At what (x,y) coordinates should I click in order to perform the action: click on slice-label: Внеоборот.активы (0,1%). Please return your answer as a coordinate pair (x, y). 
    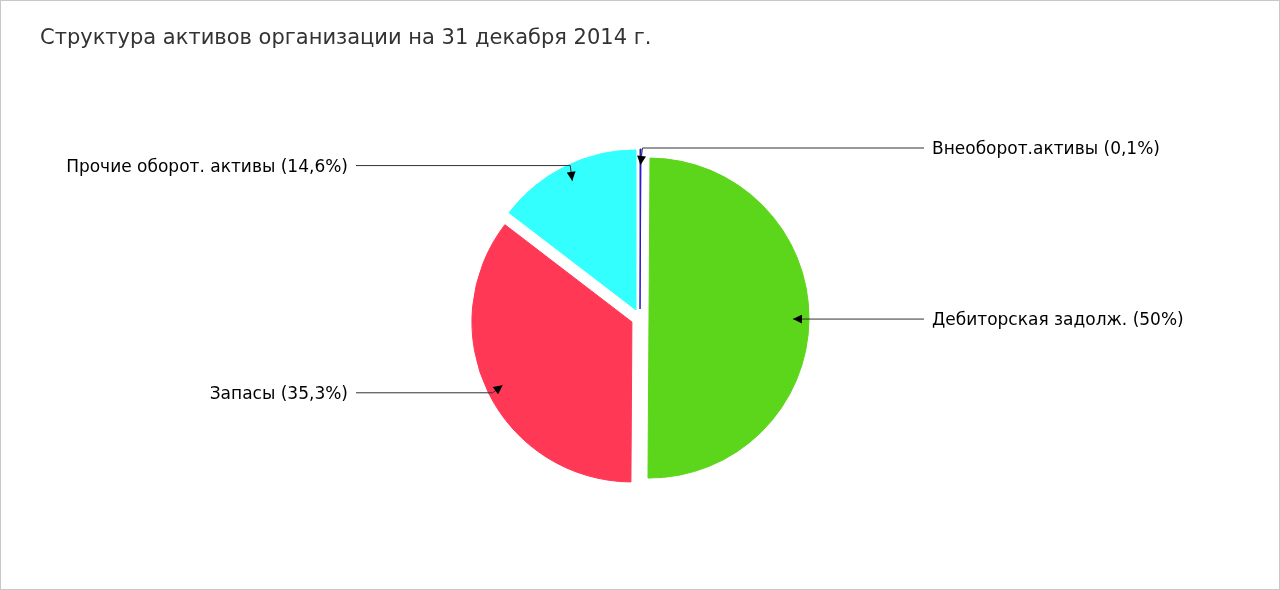
    Looking at the image, I should click on (1046, 147).